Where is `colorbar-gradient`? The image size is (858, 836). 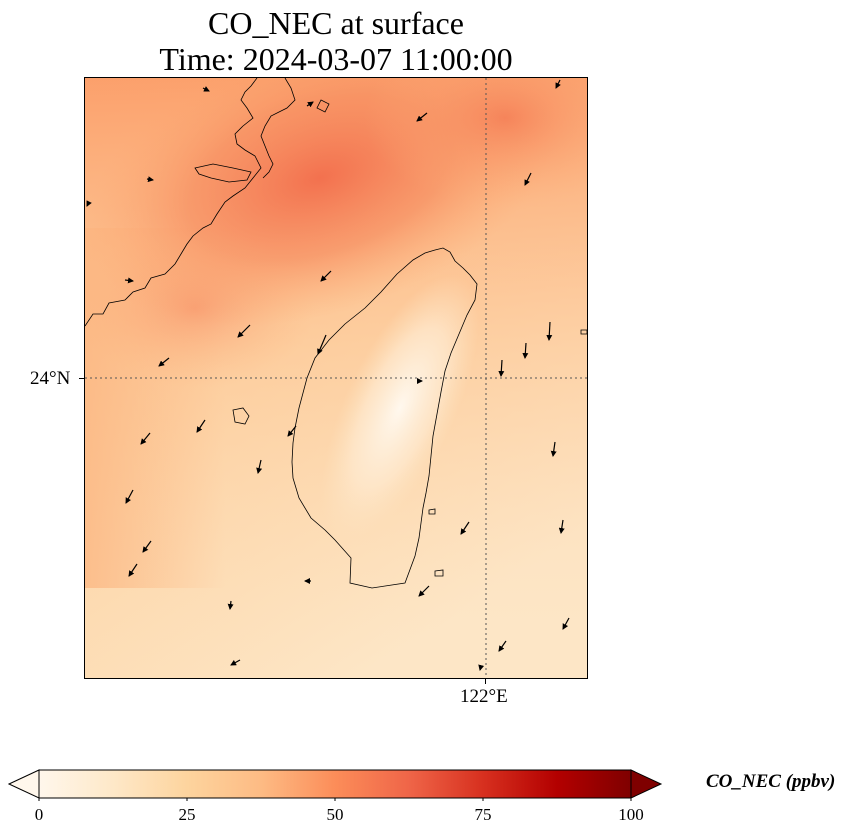 colorbar-gradient is located at coordinates (335, 784).